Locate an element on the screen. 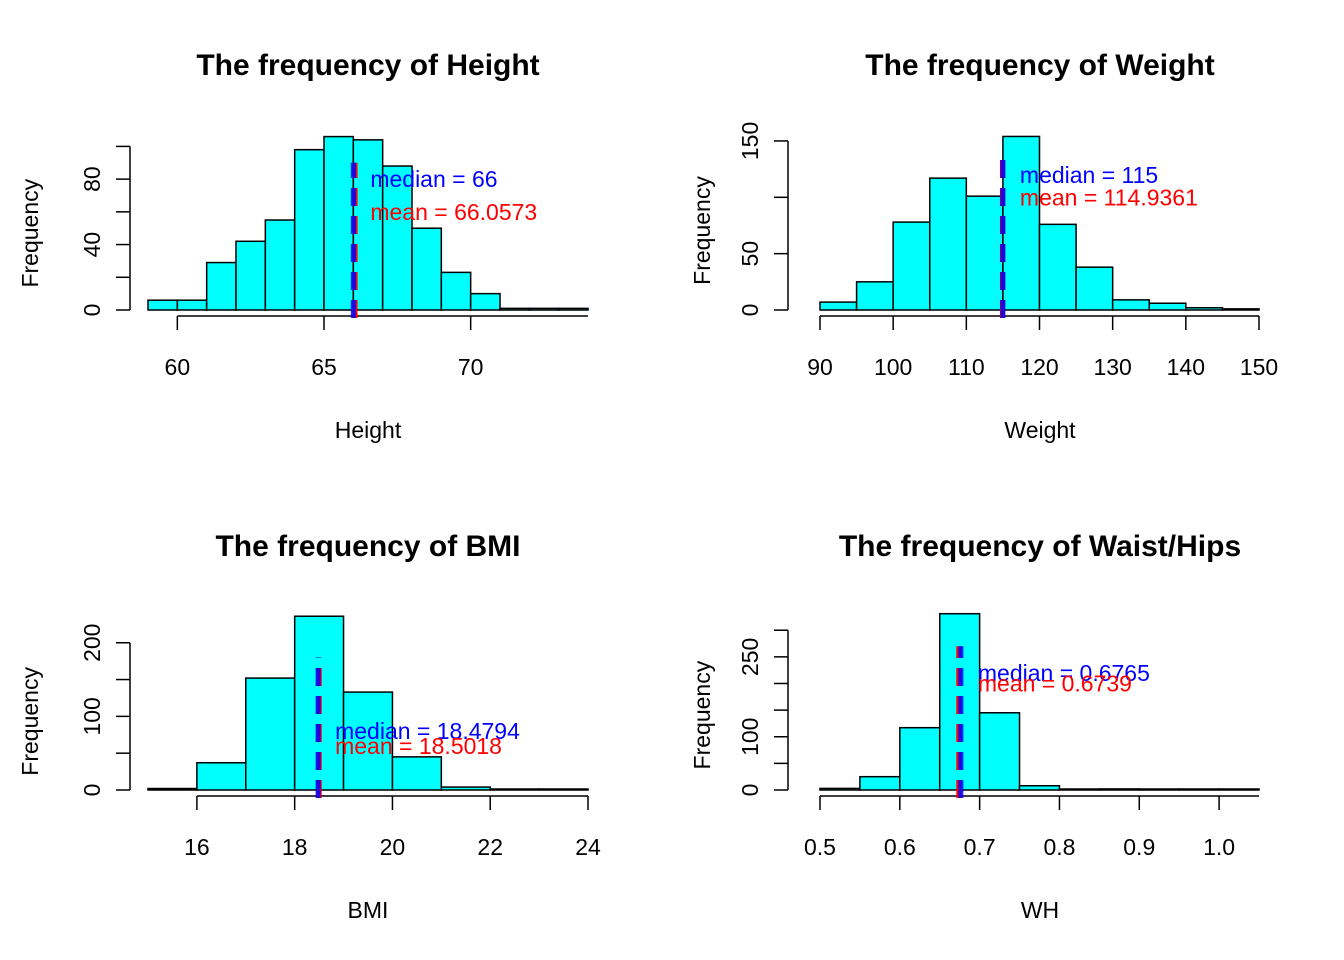 This screenshot has width=1344, height=960. x-tick-label: 60 is located at coordinates (178, 367).